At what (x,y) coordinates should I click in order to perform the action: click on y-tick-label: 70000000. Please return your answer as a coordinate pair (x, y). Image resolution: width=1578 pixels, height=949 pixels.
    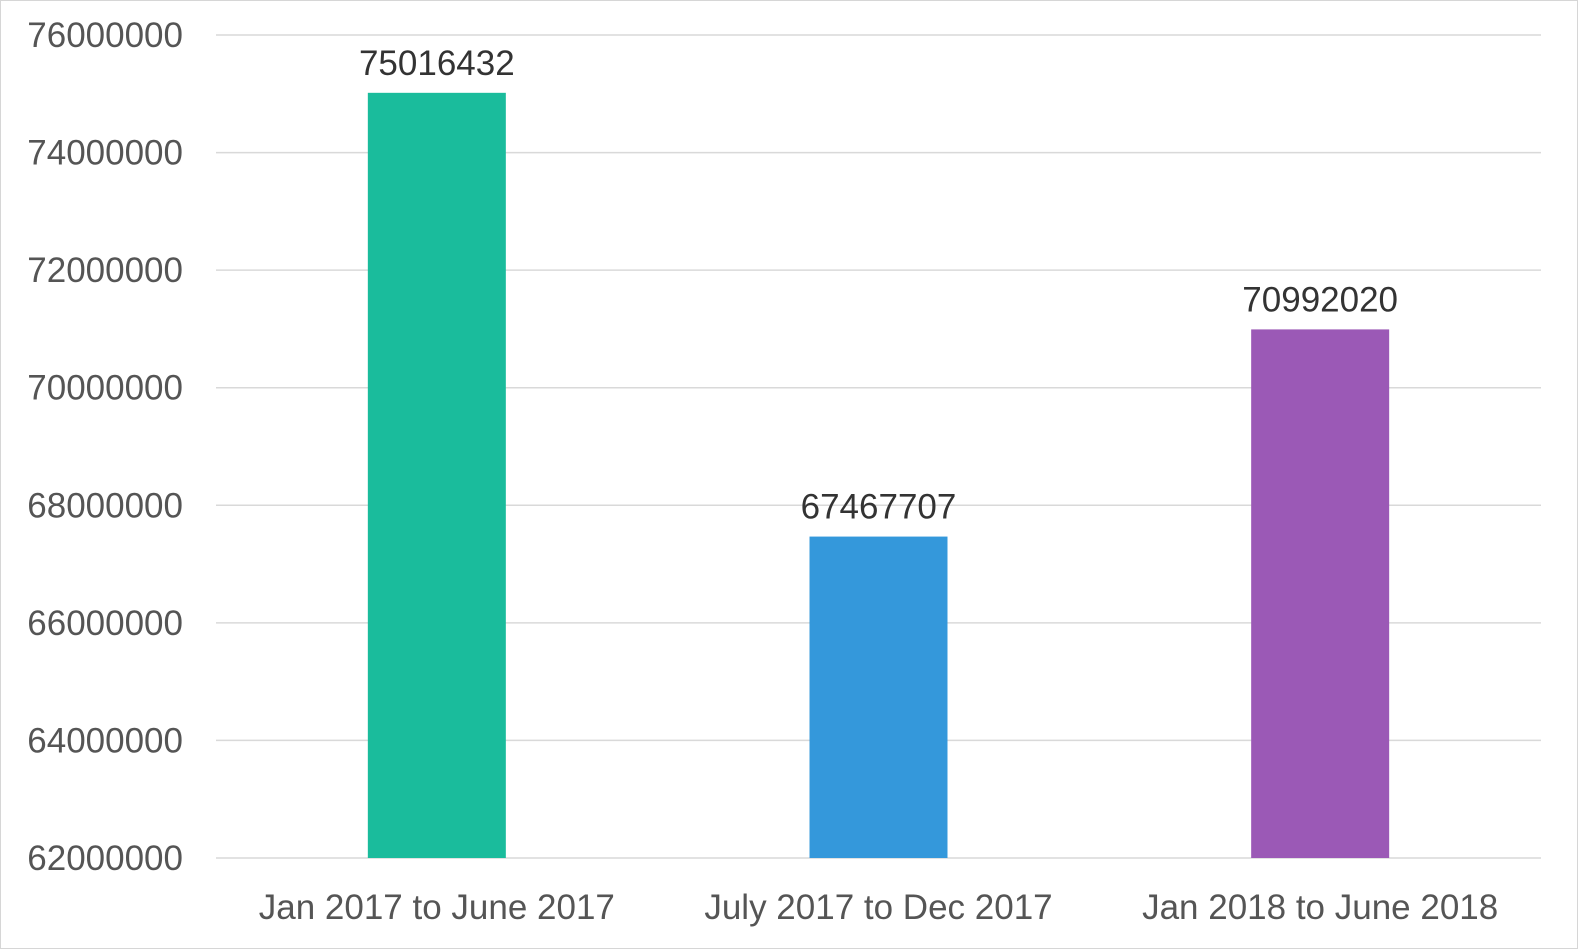
    Looking at the image, I should click on (105, 388).